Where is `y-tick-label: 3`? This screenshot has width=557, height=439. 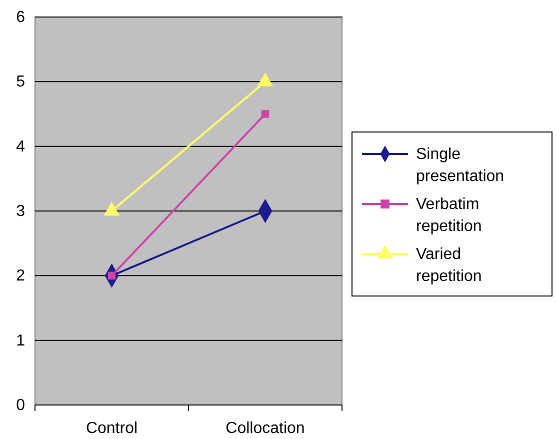 y-tick-label: 3 is located at coordinates (21, 211).